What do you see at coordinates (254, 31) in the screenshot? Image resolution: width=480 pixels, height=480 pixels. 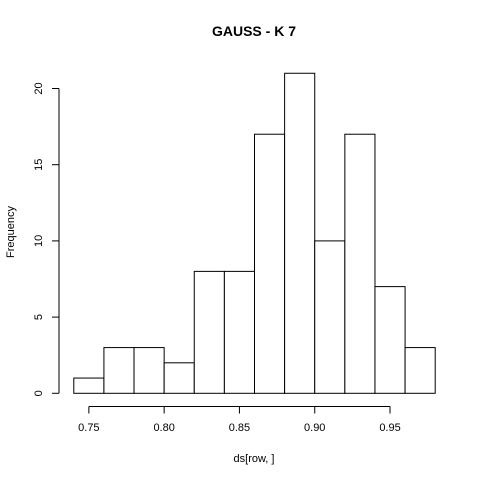 I see `chart-title: GAUSS - K 7` at bounding box center [254, 31].